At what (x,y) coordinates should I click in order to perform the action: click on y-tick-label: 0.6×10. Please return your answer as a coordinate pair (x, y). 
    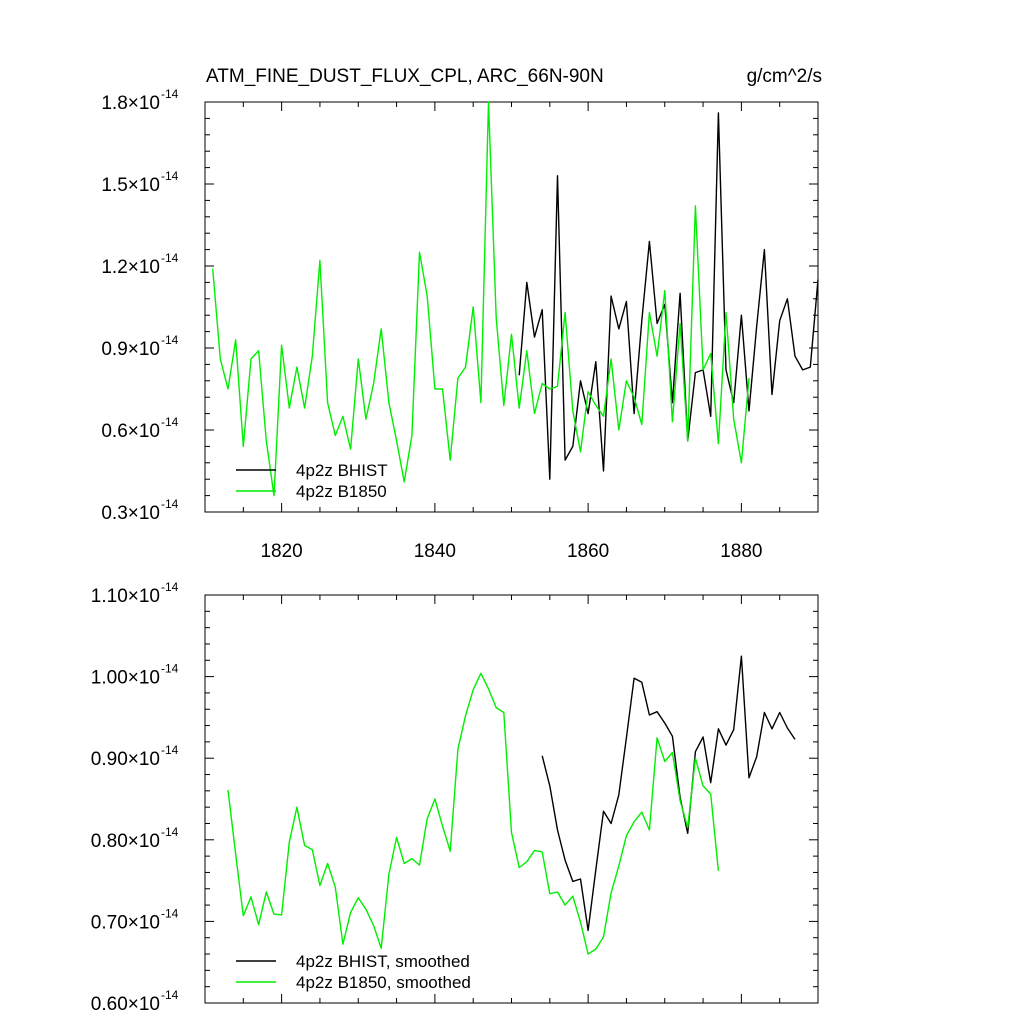
    Looking at the image, I should click on (130, 431).